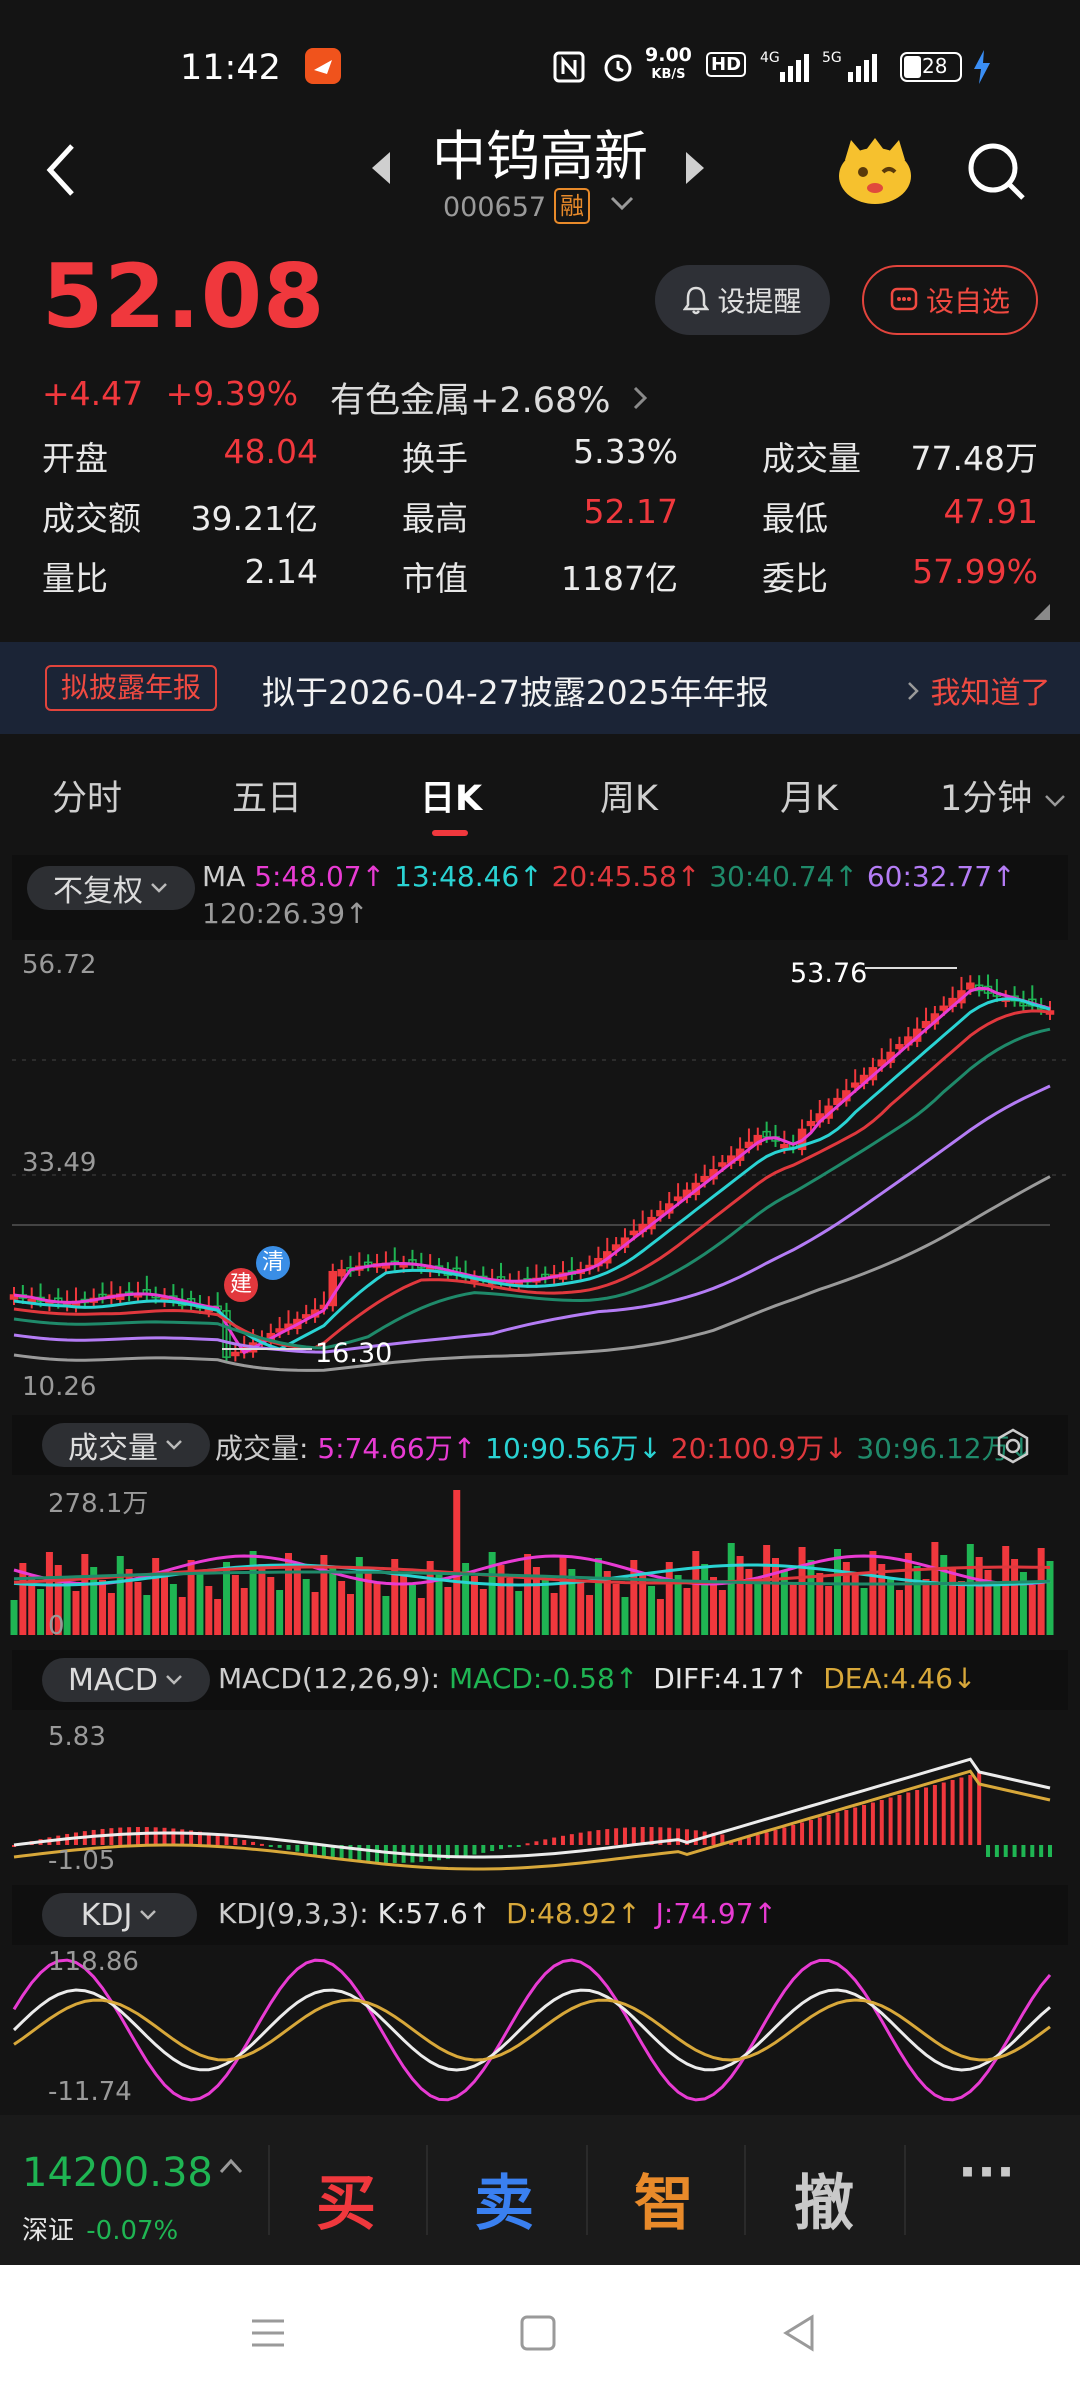  What do you see at coordinates (772, 876) in the screenshot?
I see `ma30-legend: 30:40.74` at bounding box center [772, 876].